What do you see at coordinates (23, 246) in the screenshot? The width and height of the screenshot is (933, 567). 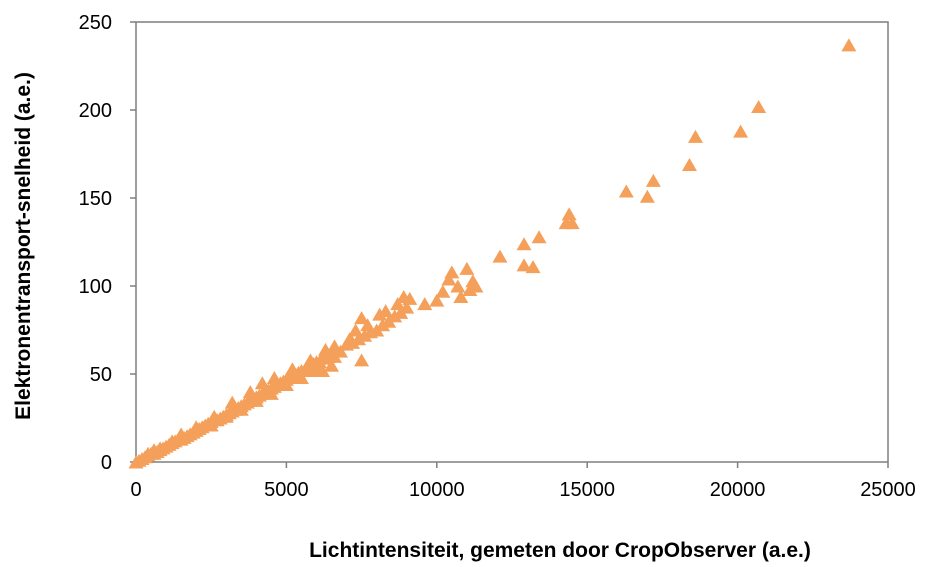 I see `y-axis-title: Elektronentransport-snelheid (a.e.)` at bounding box center [23, 246].